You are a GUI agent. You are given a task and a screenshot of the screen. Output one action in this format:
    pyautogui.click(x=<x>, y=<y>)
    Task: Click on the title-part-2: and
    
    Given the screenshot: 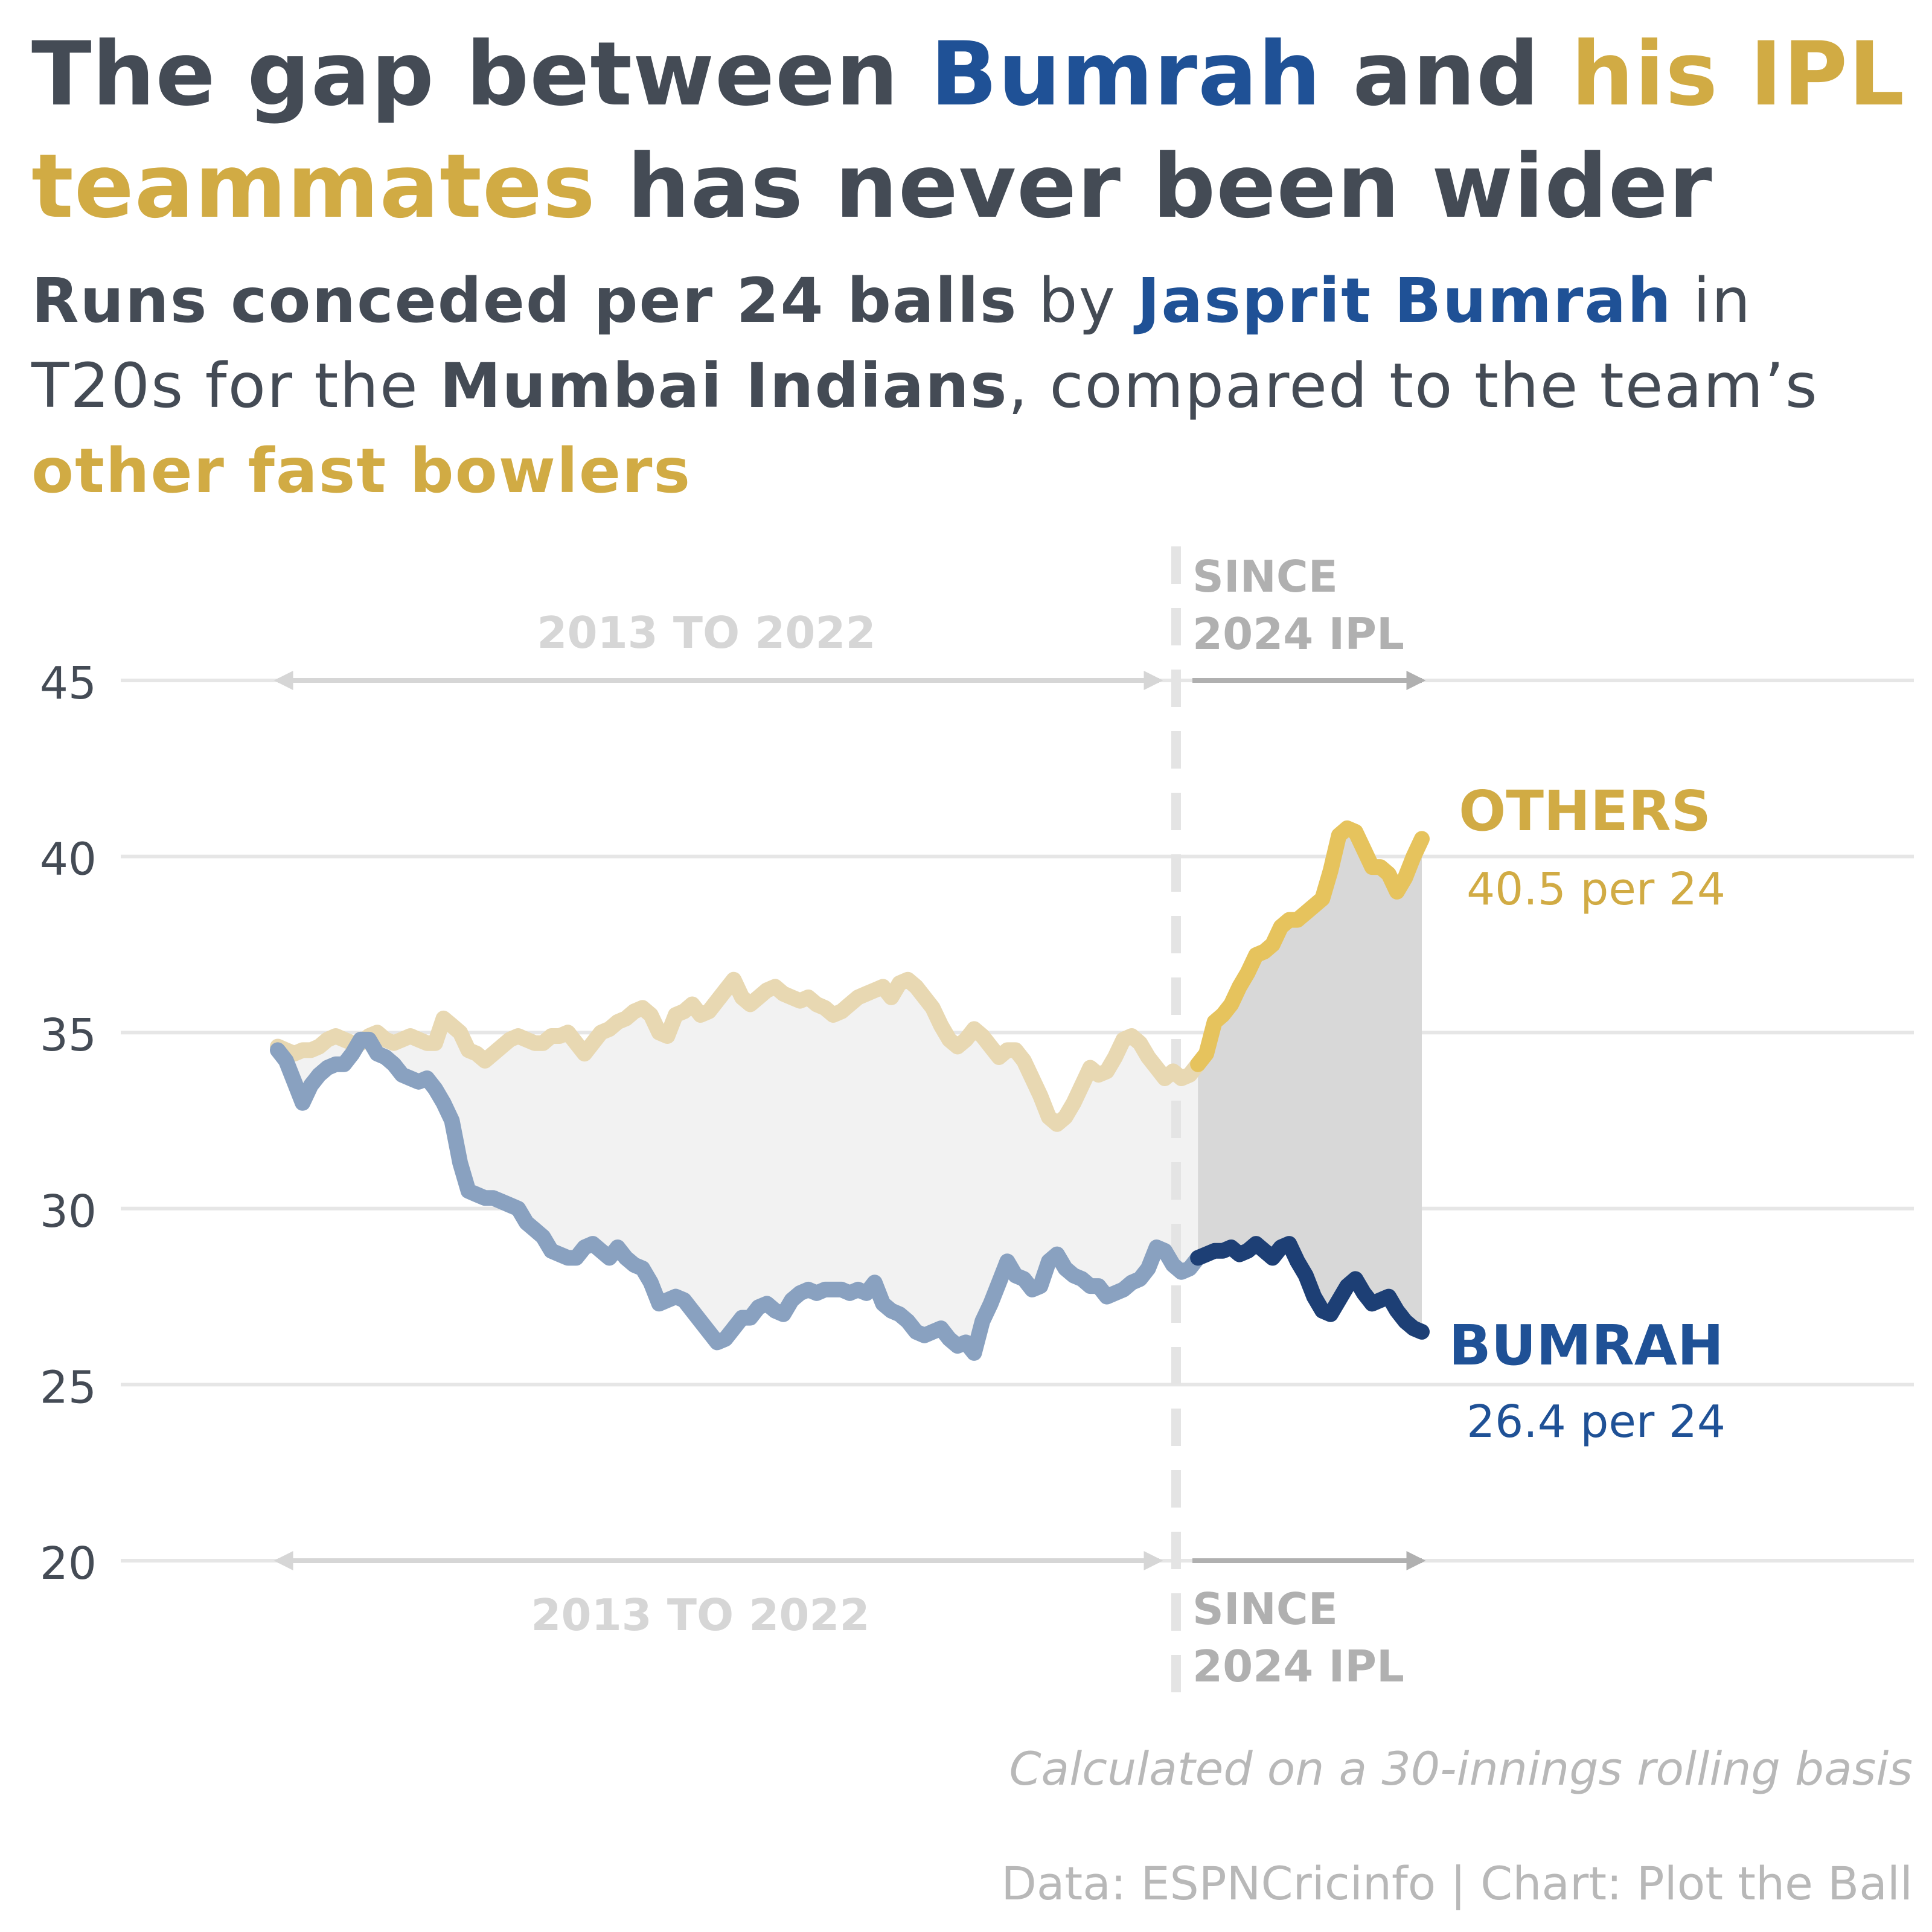 What is the action you would take?
    pyautogui.click(x=1447, y=75)
    